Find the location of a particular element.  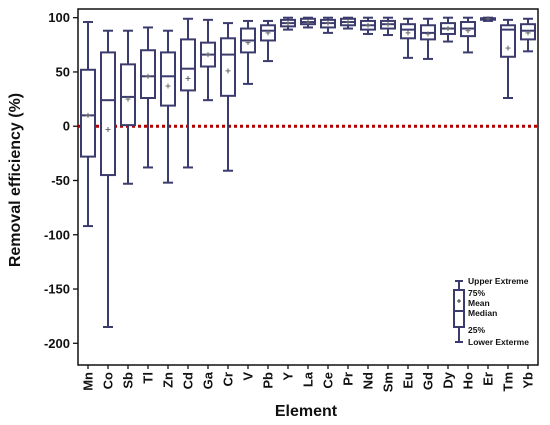

box-pr is located at coordinates (348, 23).